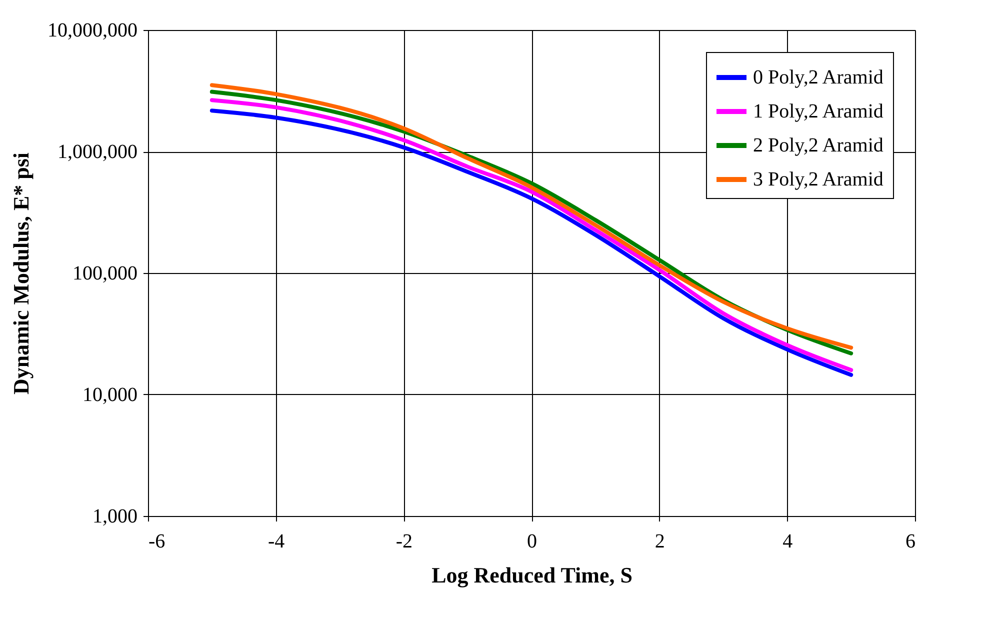 The width and height of the screenshot is (987, 617). What do you see at coordinates (93, 31) in the screenshot?
I see `y-tick-label: 10,000,000` at bounding box center [93, 31].